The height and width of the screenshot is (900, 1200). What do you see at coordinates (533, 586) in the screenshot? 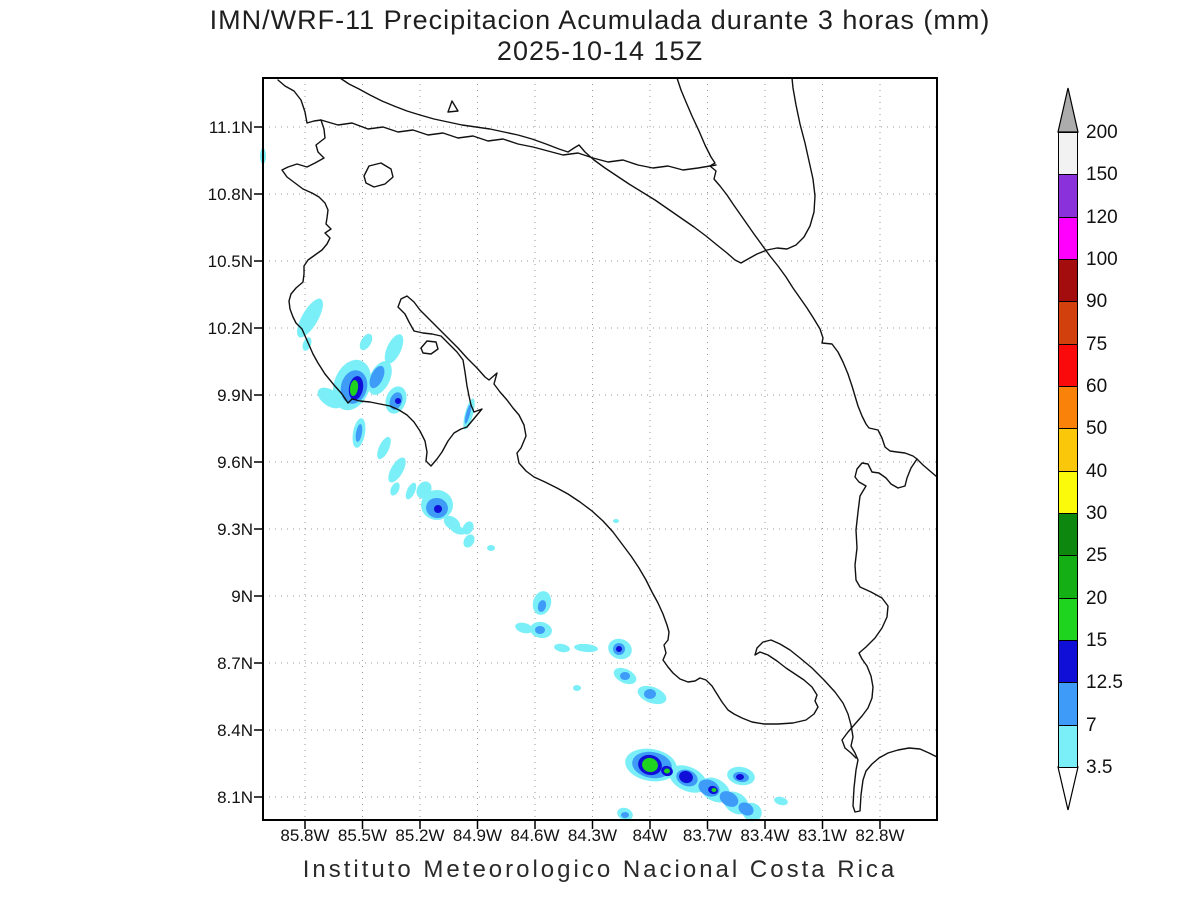
I see `precip-shading-15mm` at bounding box center [533, 586].